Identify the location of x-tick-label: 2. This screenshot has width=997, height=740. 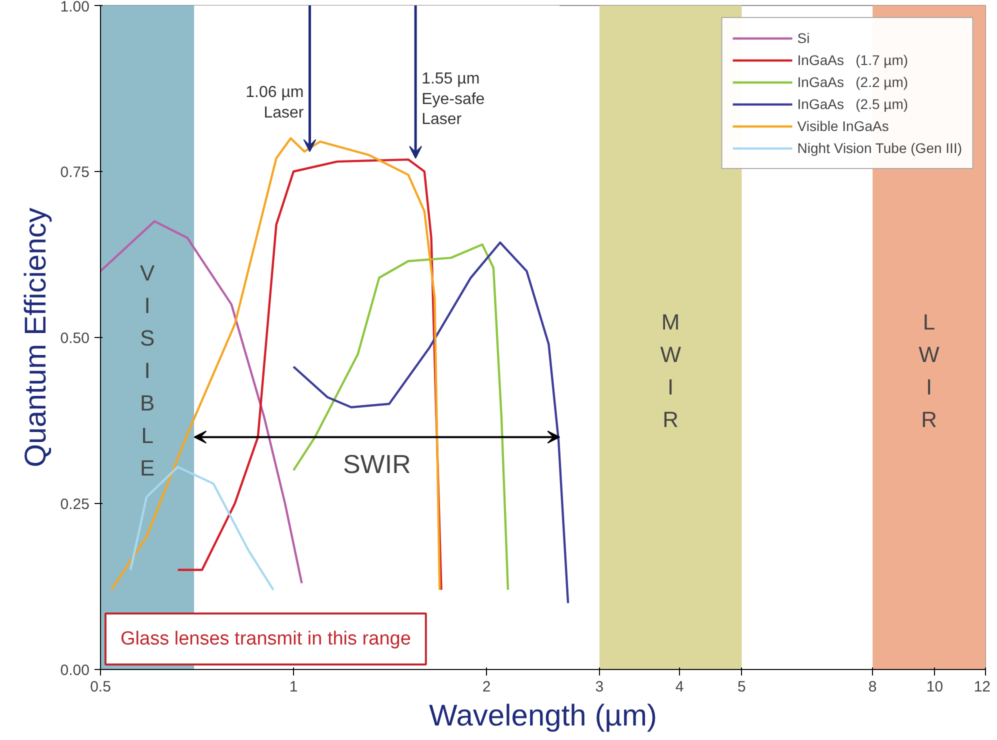
(486, 687).